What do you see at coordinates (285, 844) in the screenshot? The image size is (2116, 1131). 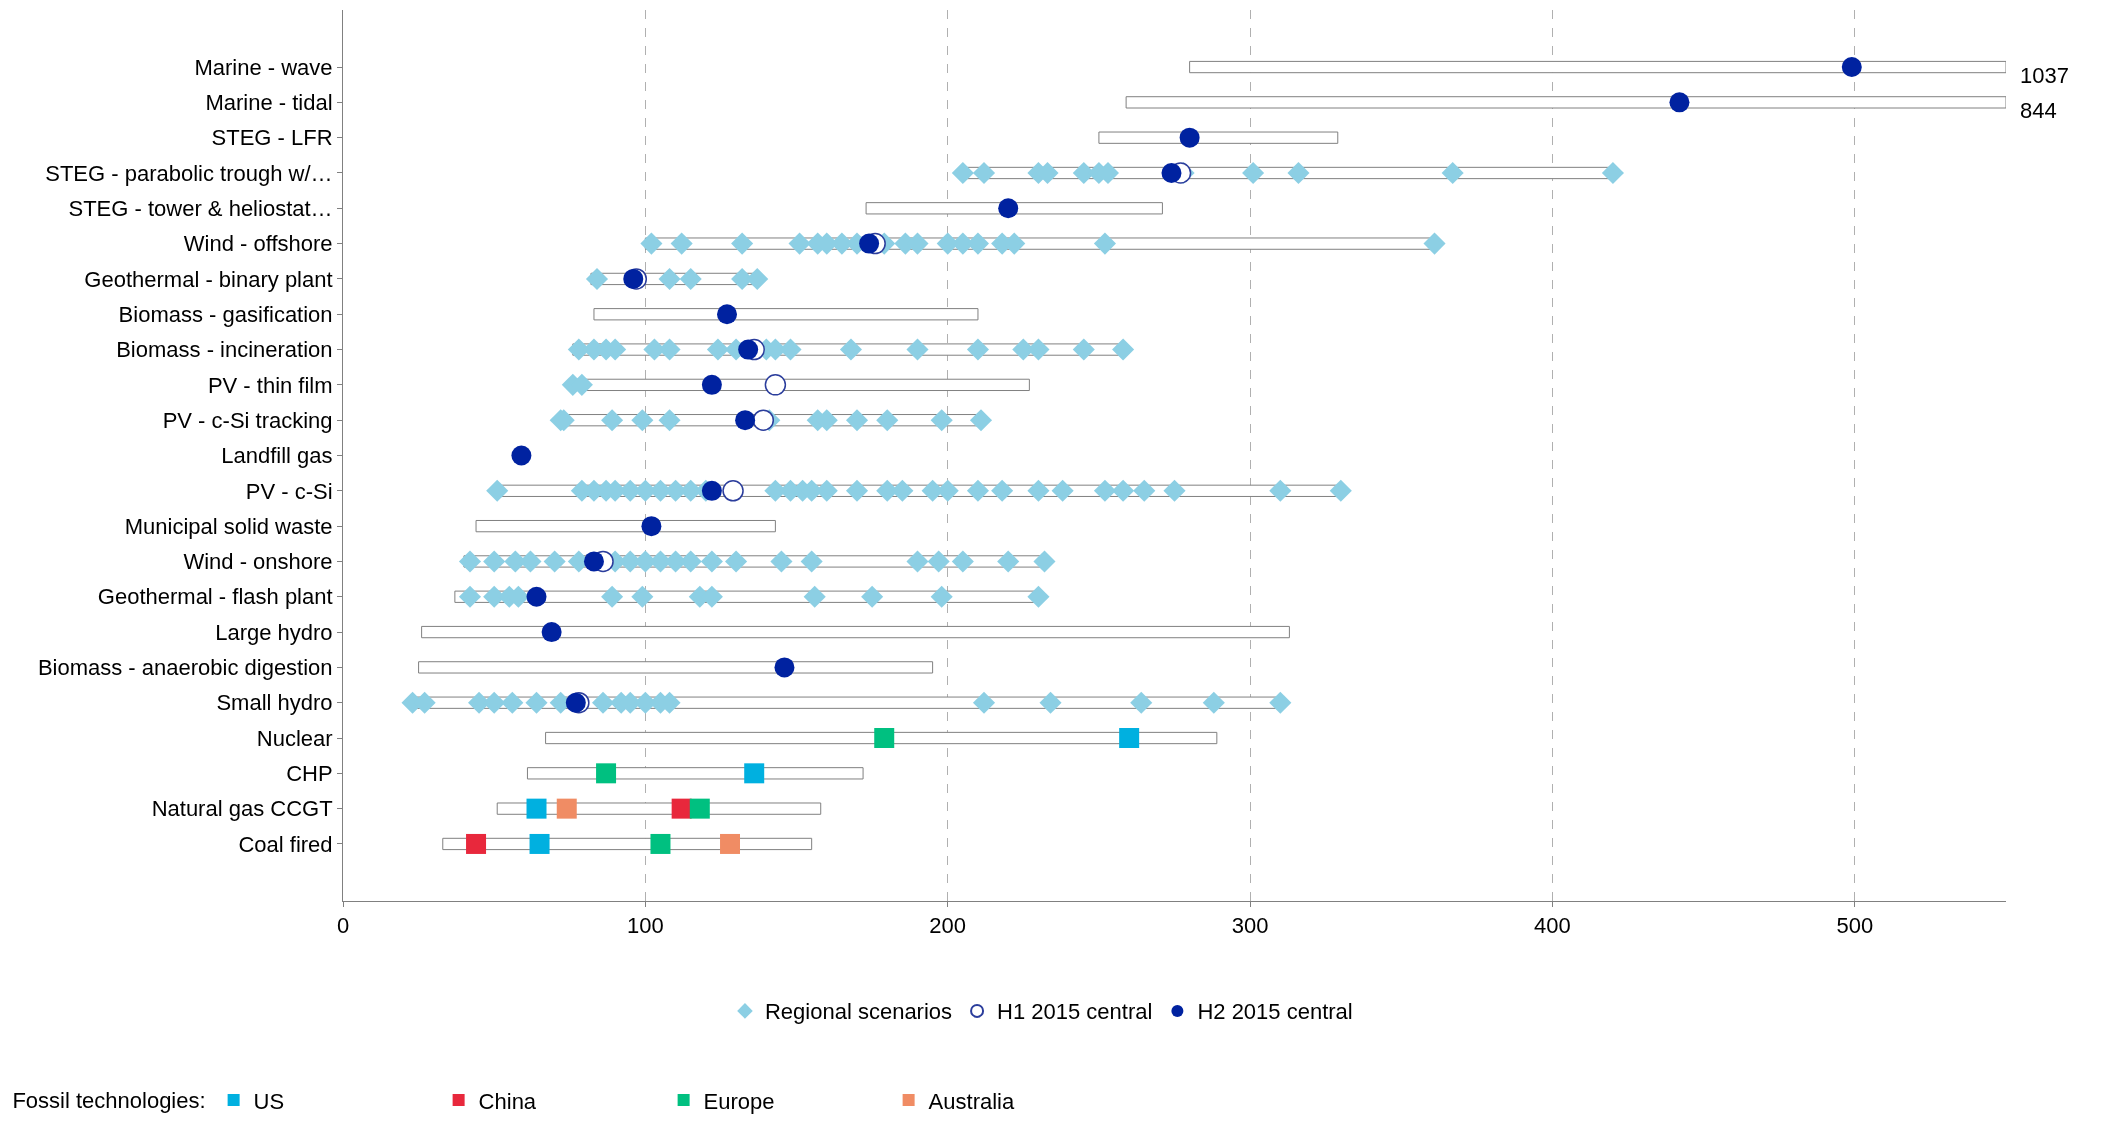 I see `y-tick-label: Coal fired` at bounding box center [285, 844].